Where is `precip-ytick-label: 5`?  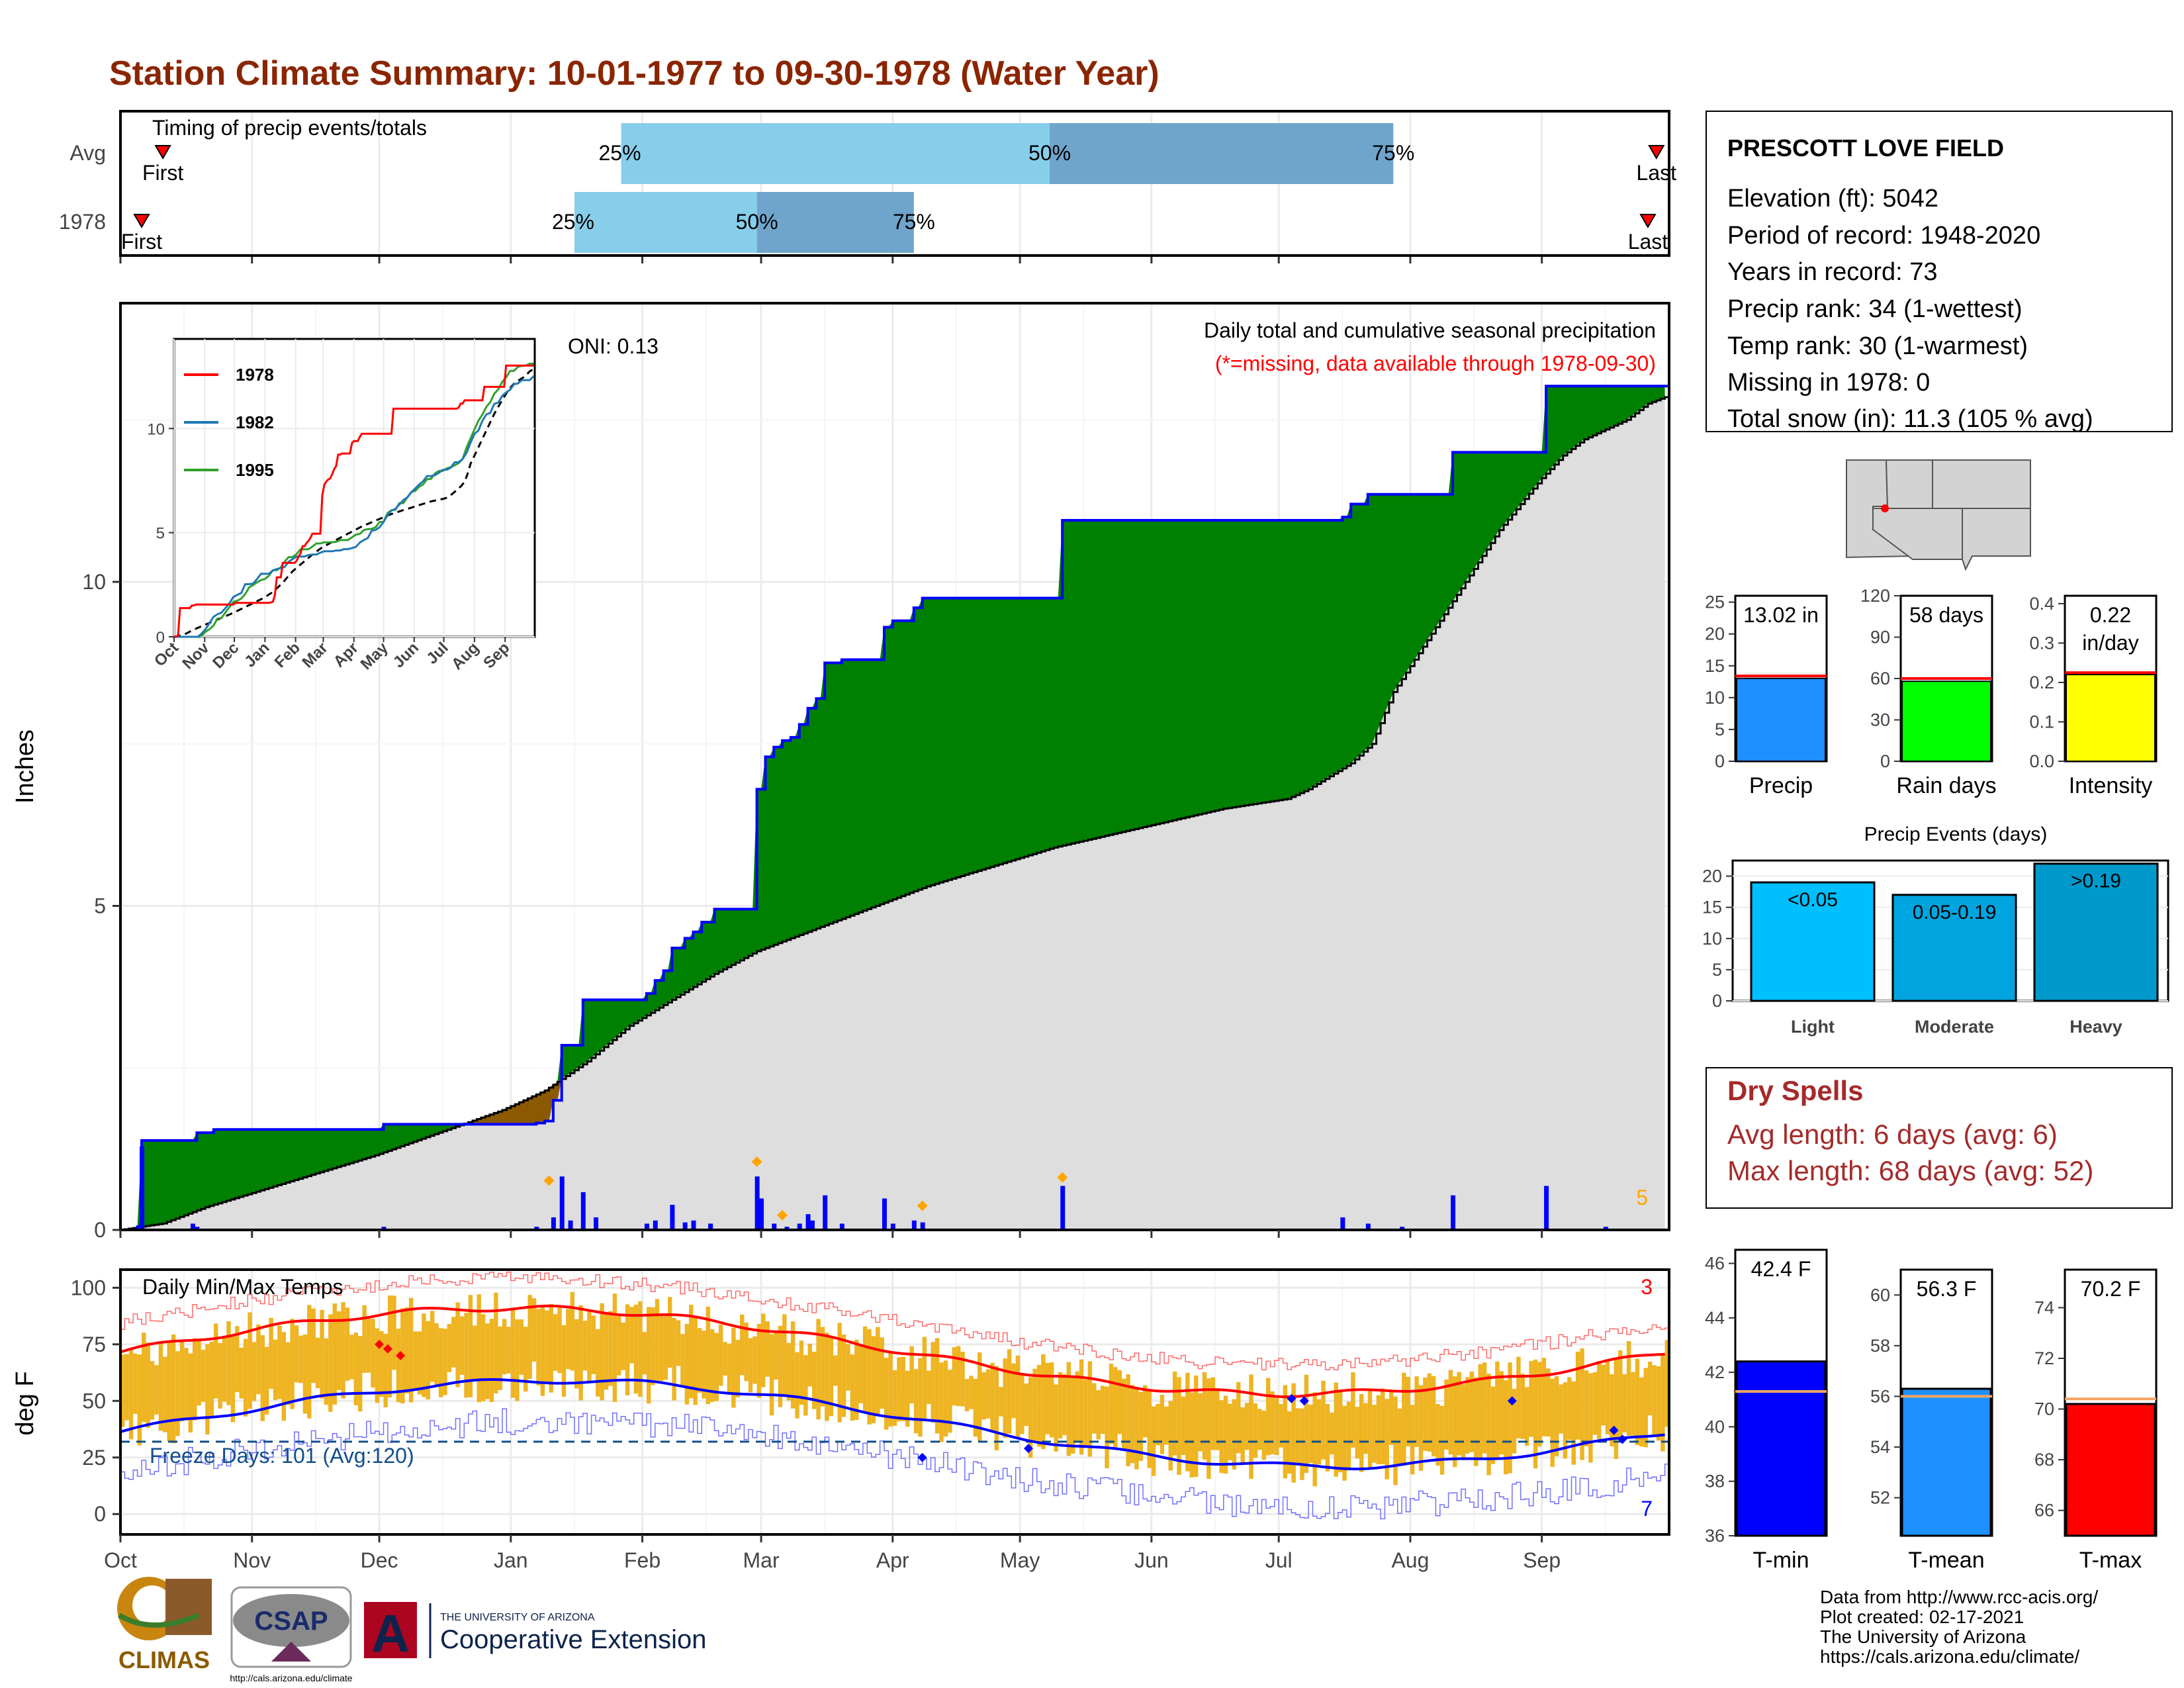 precip-ytick-label: 5 is located at coordinates (100, 905).